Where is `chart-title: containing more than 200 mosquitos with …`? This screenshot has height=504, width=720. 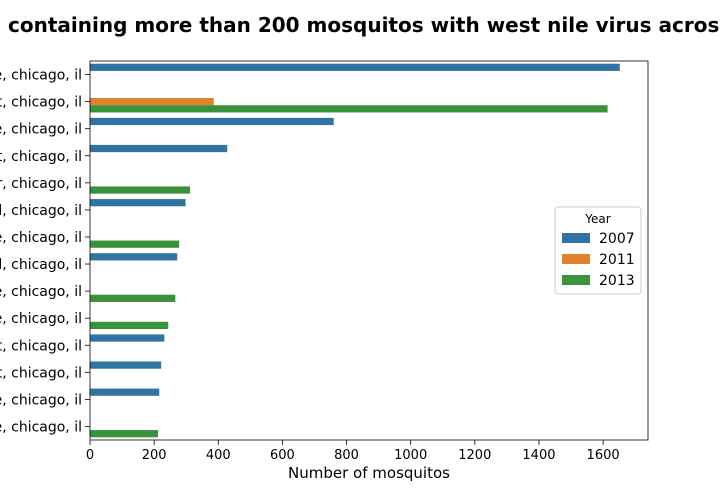
chart-title: containing more than 200 mosquitos with … is located at coordinates (363, 25).